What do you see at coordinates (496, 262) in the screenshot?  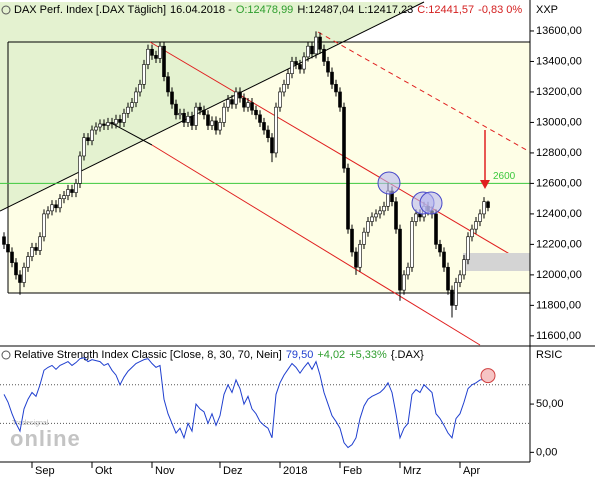 I see `gap-zone` at bounding box center [496, 262].